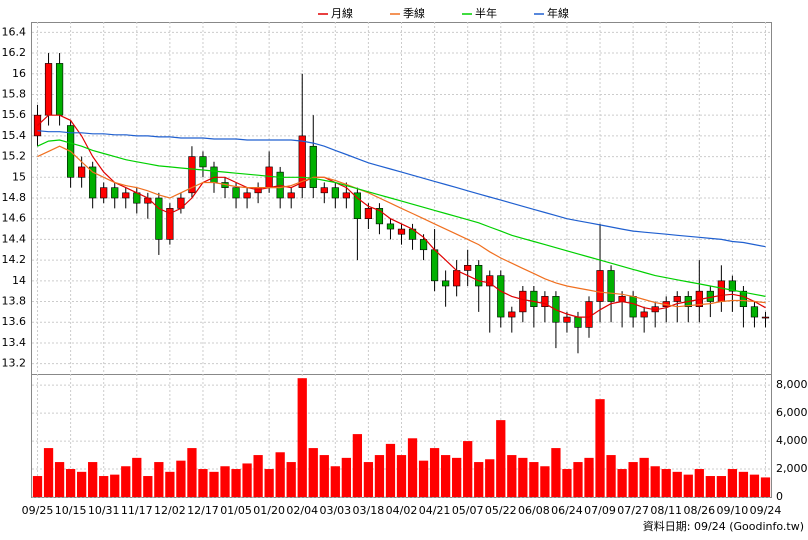 Image resolution: width=808 pixels, height=540 pixels. Describe the element at coordinates (14, 218) in the screenshot. I see `y-tick-label: 14.6` at that location.